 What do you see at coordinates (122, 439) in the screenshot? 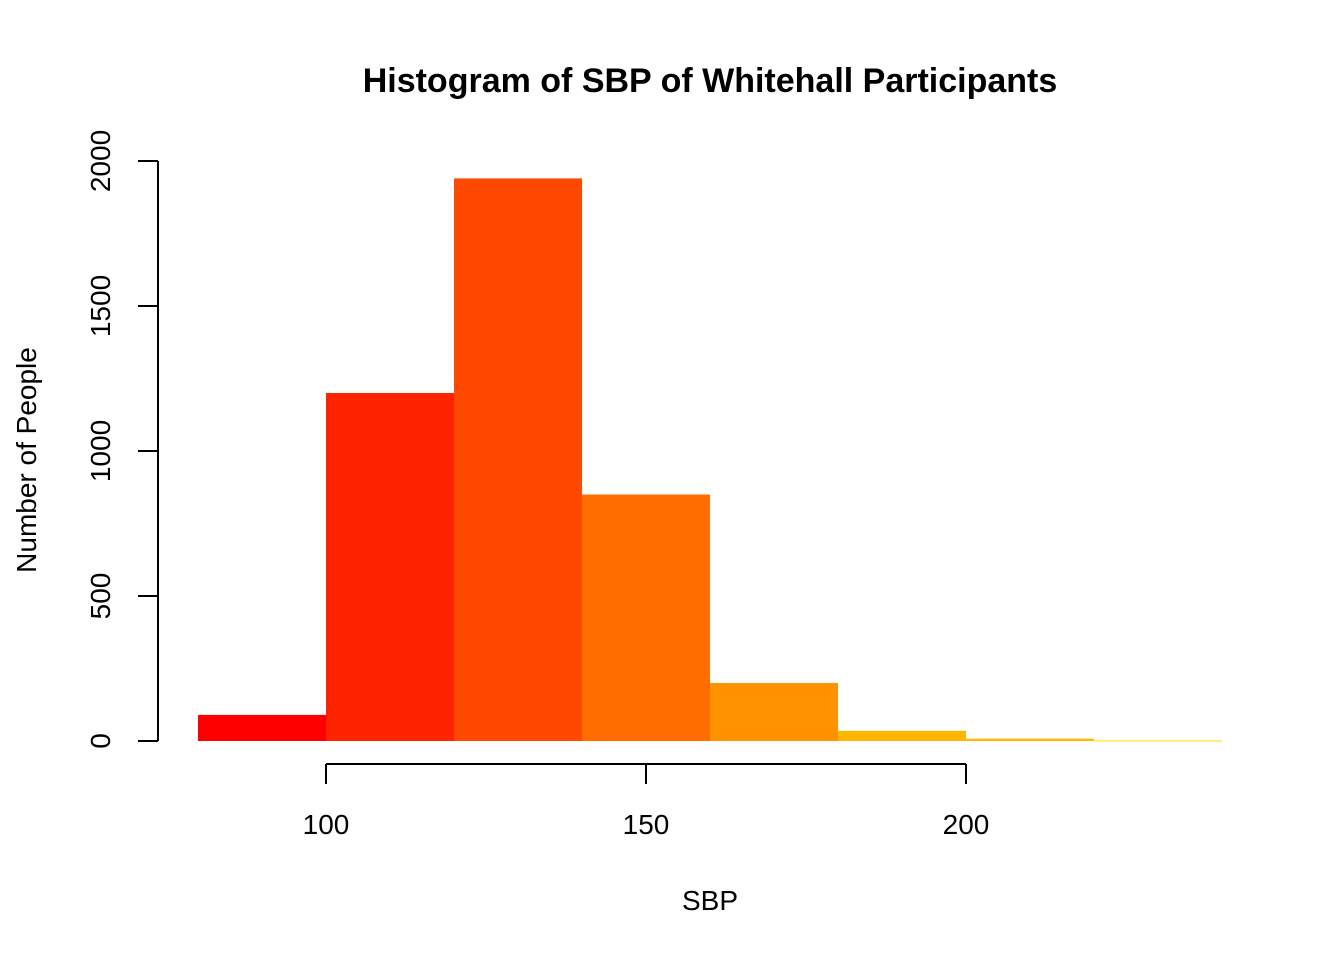
I see `y-axis: 0 500 1000 1500 2000` at bounding box center [122, 439].